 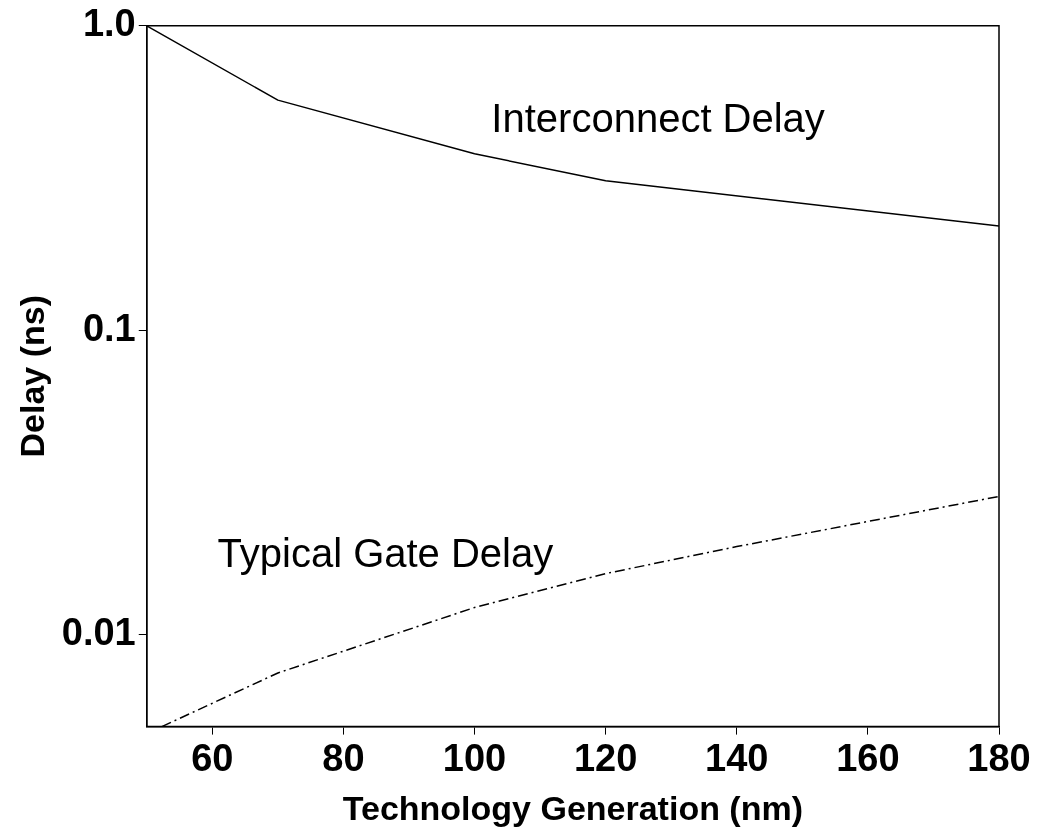 What do you see at coordinates (109, 327) in the screenshot?
I see `y-tick-label: 0.1` at bounding box center [109, 327].